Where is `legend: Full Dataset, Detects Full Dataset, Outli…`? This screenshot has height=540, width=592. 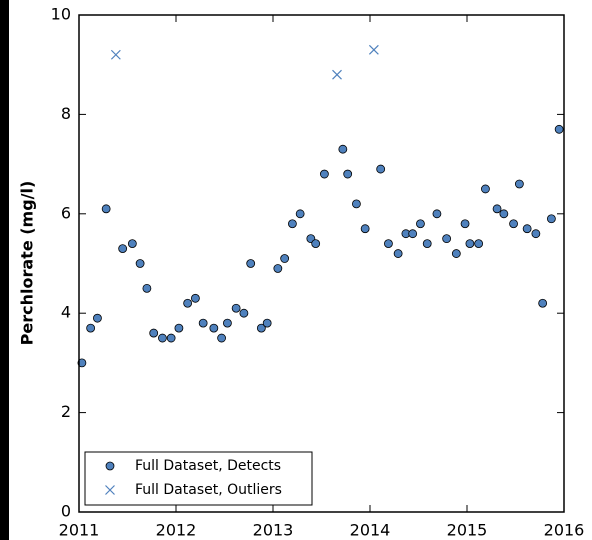 legend: Full Dataset, Detects Full Dataset, Outli… is located at coordinates (198, 478).